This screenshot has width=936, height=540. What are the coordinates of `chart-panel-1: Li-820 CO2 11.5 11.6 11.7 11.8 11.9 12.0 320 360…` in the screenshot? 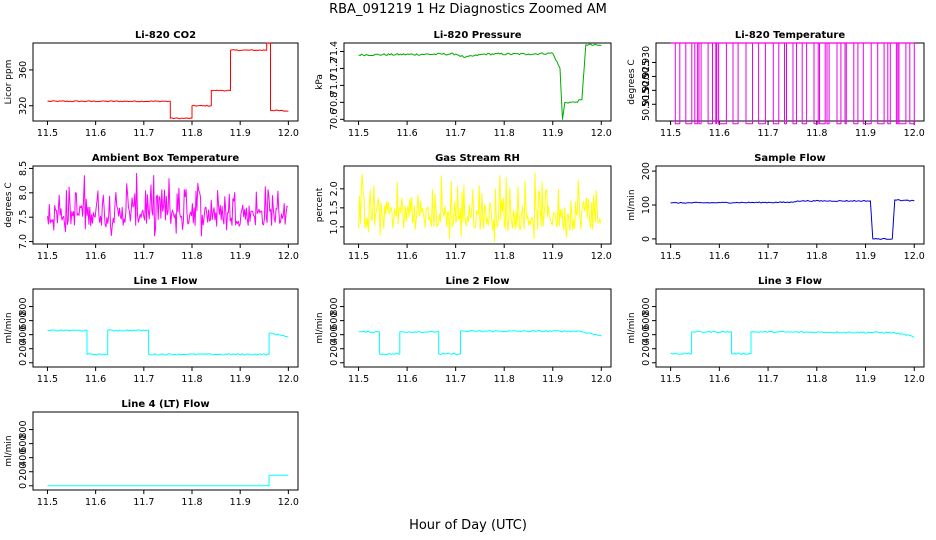 It's located at (151, 84).